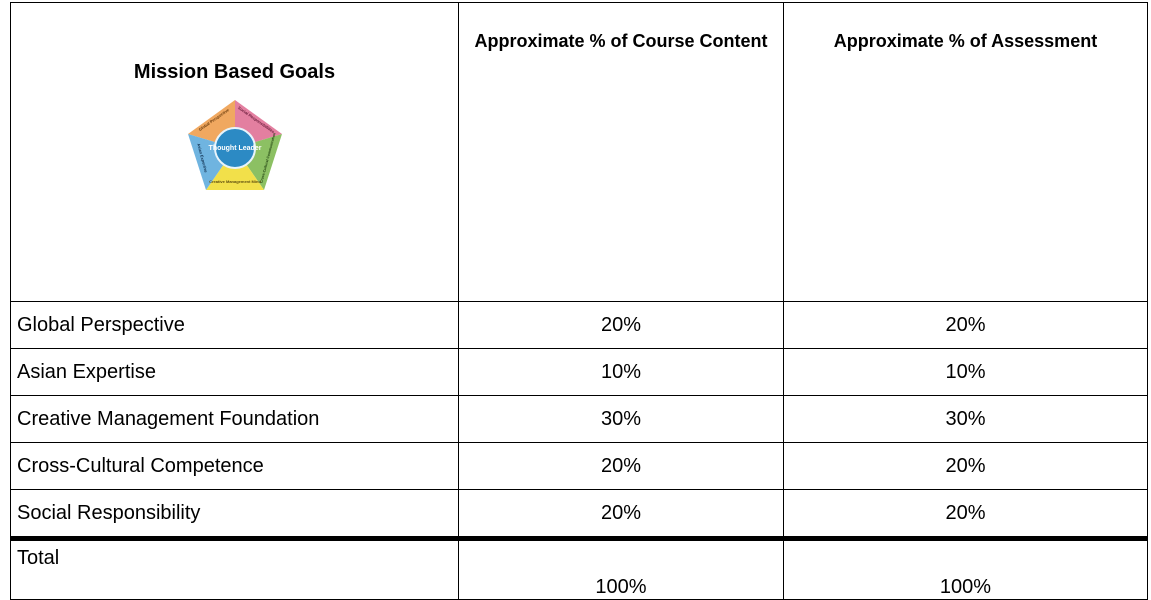  What do you see at coordinates (234, 466) in the screenshot?
I see `goal-cell: Cross-Cultural Competence` at bounding box center [234, 466].